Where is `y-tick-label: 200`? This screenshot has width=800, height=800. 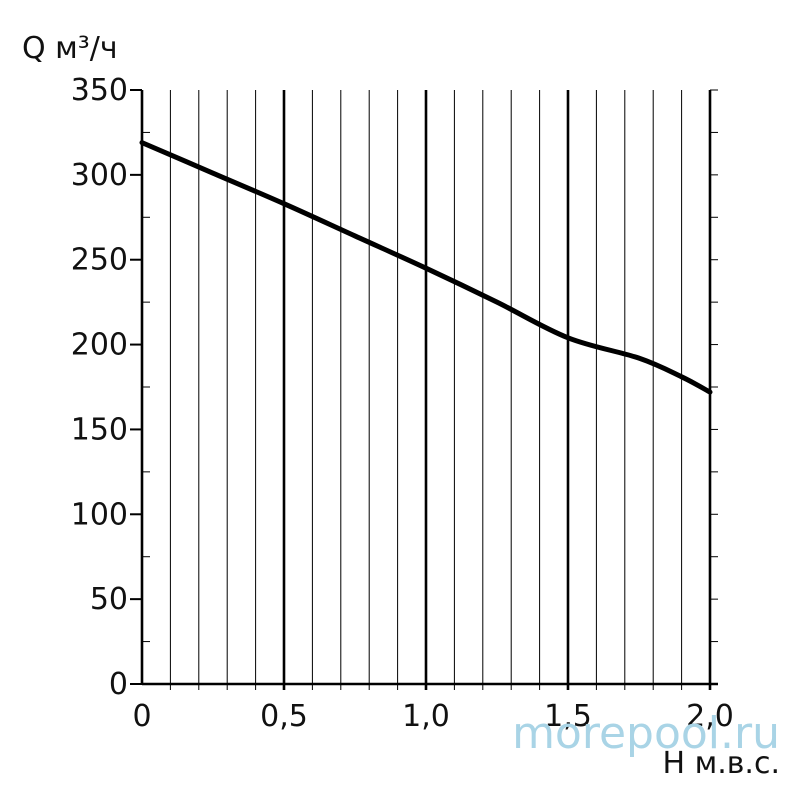
y-tick-label: 200 is located at coordinates (99, 345).